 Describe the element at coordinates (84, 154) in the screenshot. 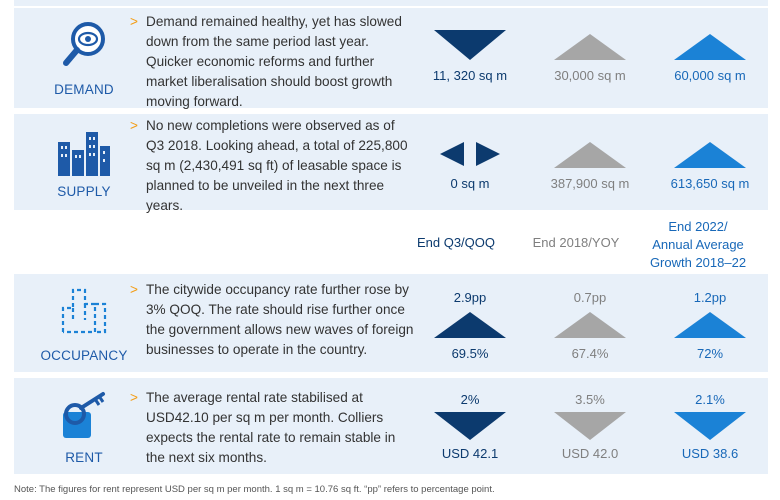

I see `buildings-icon` at that location.